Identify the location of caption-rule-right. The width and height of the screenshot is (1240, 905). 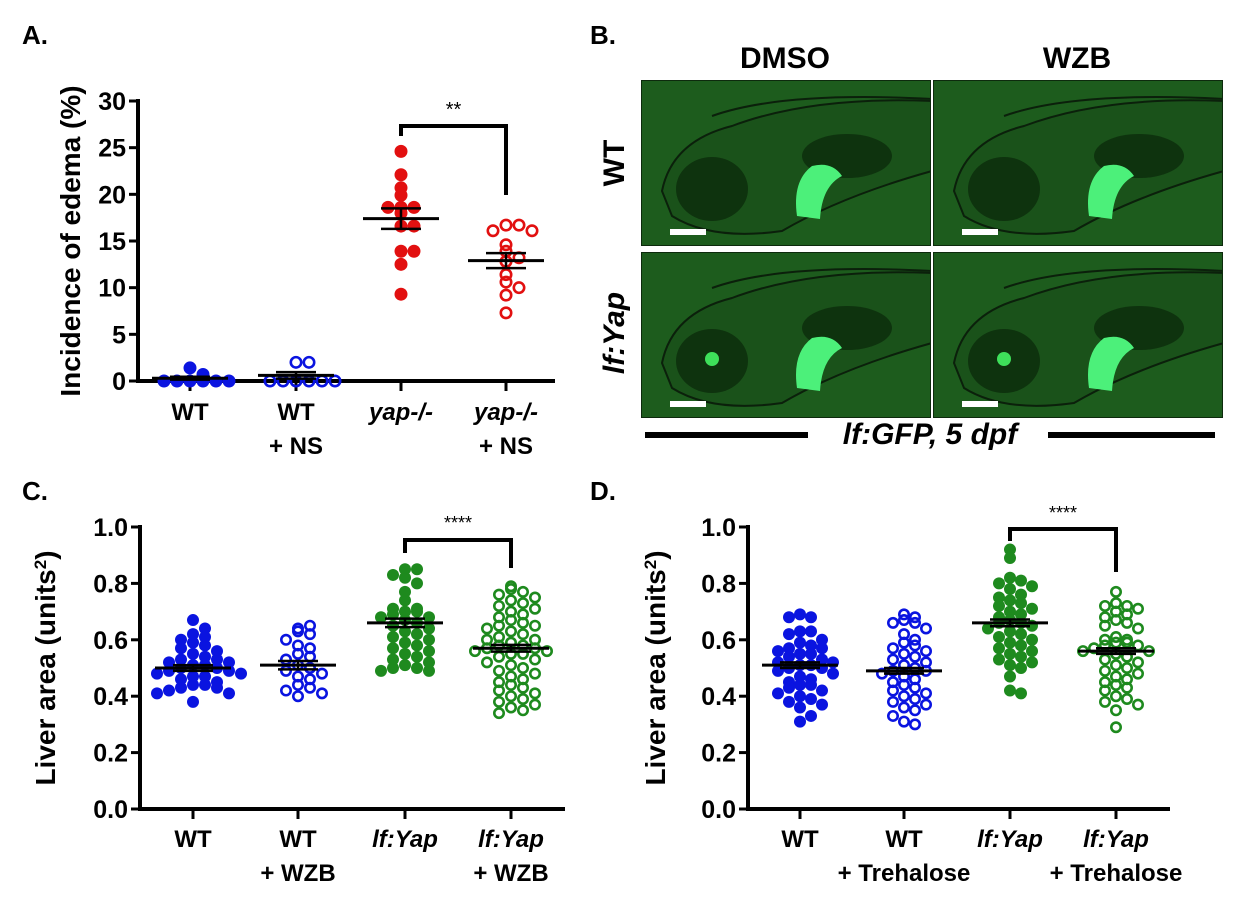
(1131, 435).